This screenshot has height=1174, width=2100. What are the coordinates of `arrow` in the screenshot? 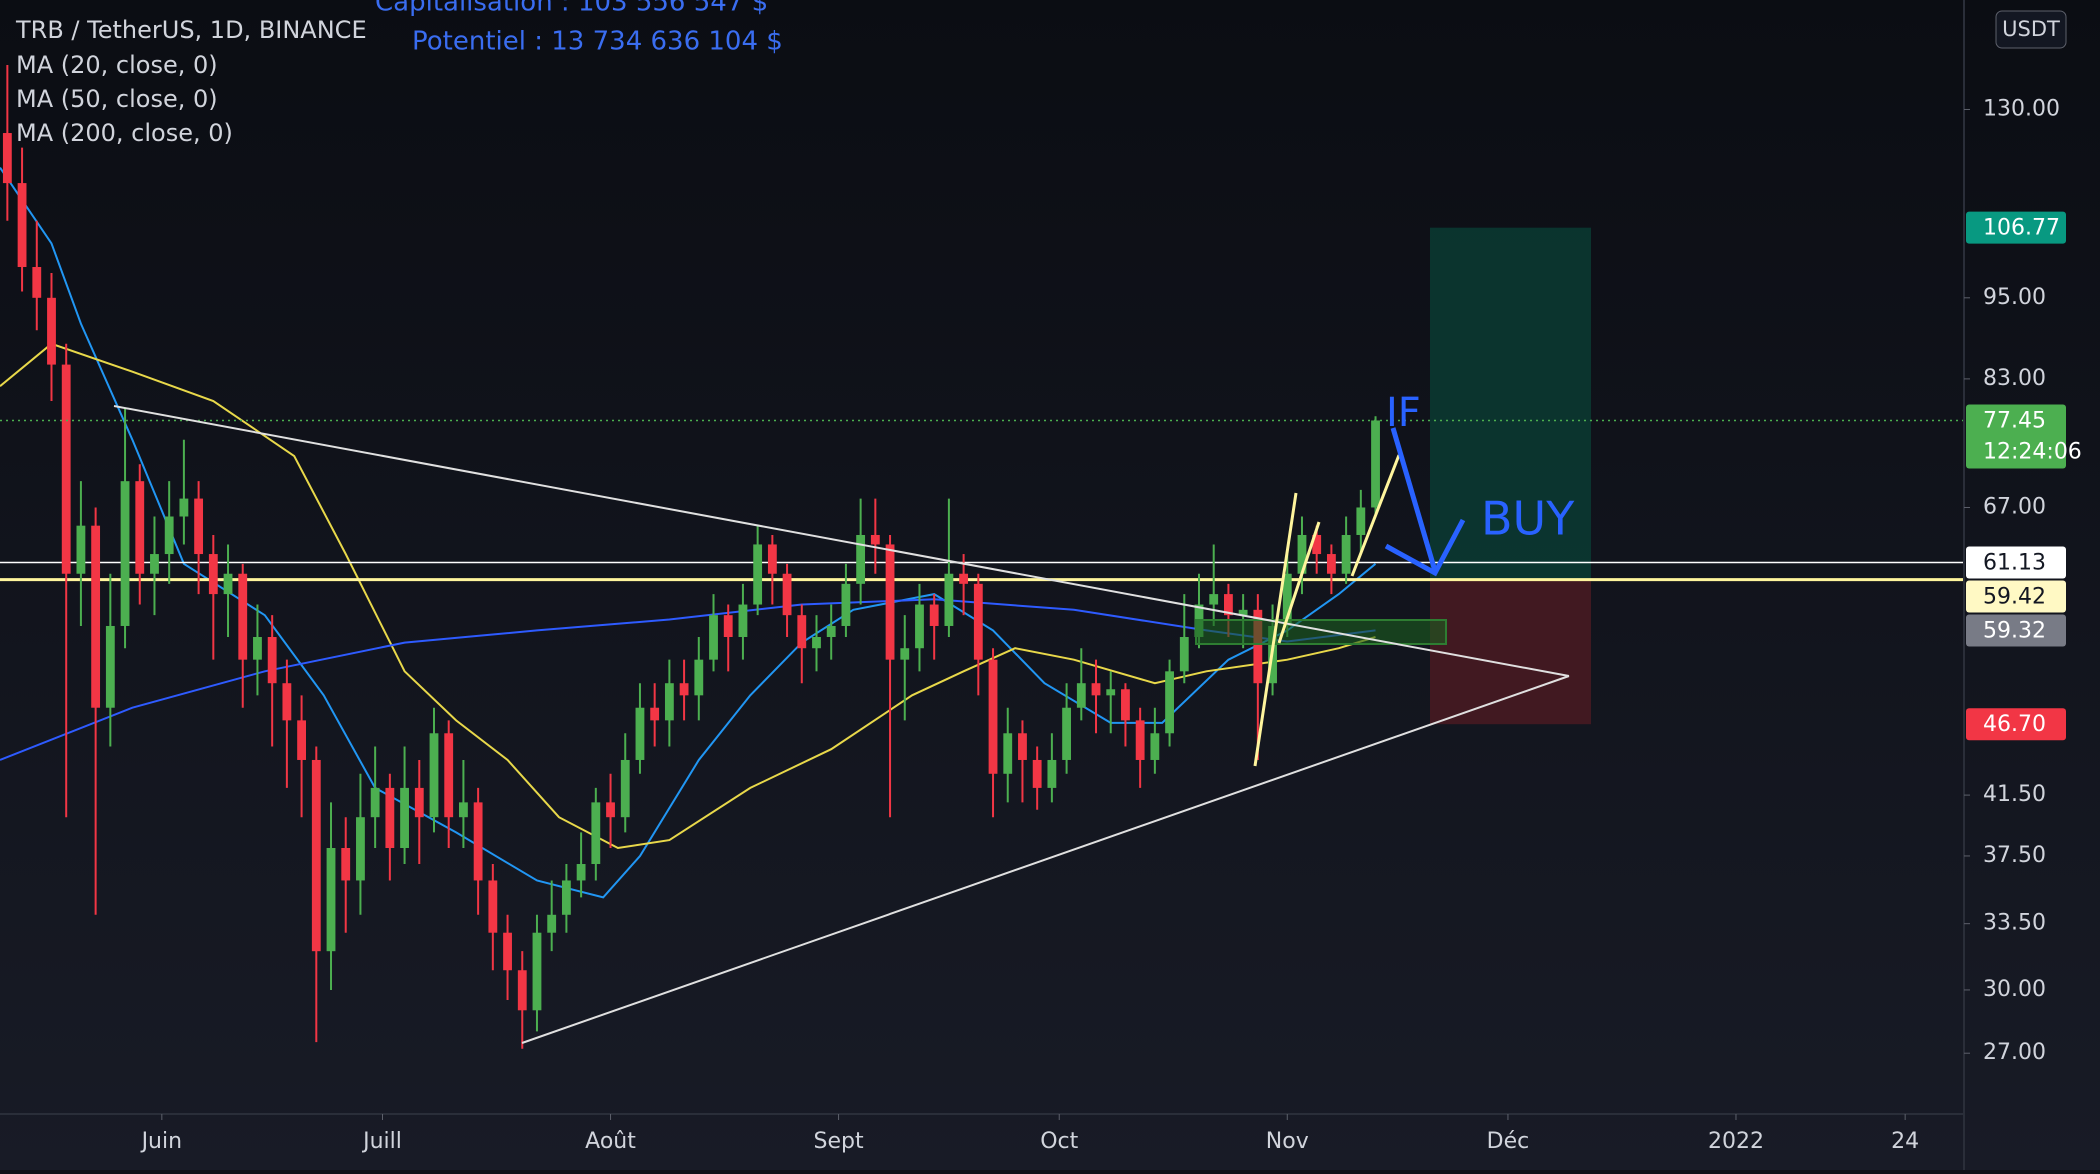 It's located at (1414, 499).